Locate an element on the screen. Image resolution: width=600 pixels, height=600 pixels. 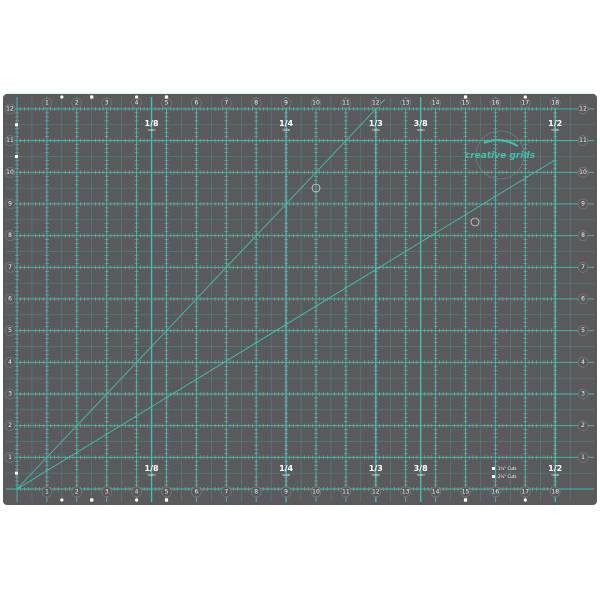
brand-logo-text: creative grids is located at coordinates (500, 156).